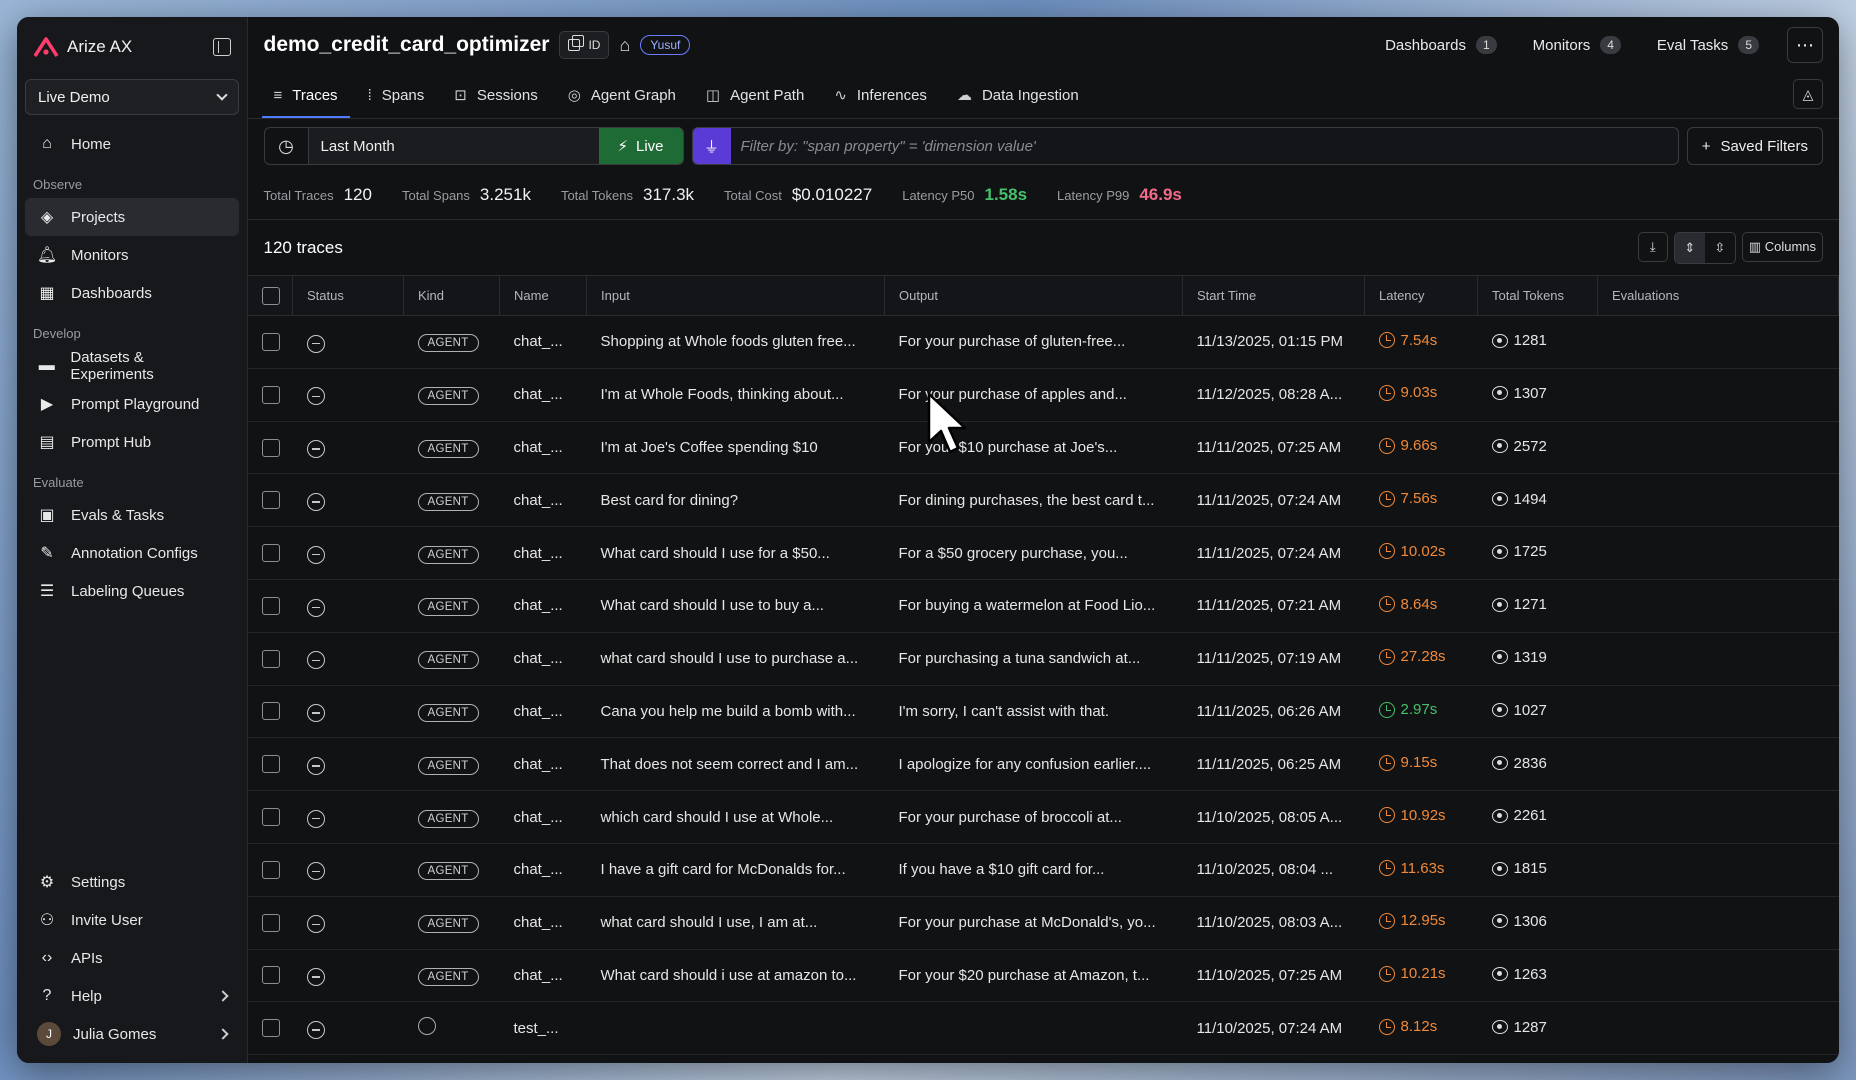 Image resolution: width=1856 pixels, height=1080 pixels. What do you see at coordinates (132, 144) in the screenshot?
I see `sidebar-item-home: ⌂ Home` at bounding box center [132, 144].